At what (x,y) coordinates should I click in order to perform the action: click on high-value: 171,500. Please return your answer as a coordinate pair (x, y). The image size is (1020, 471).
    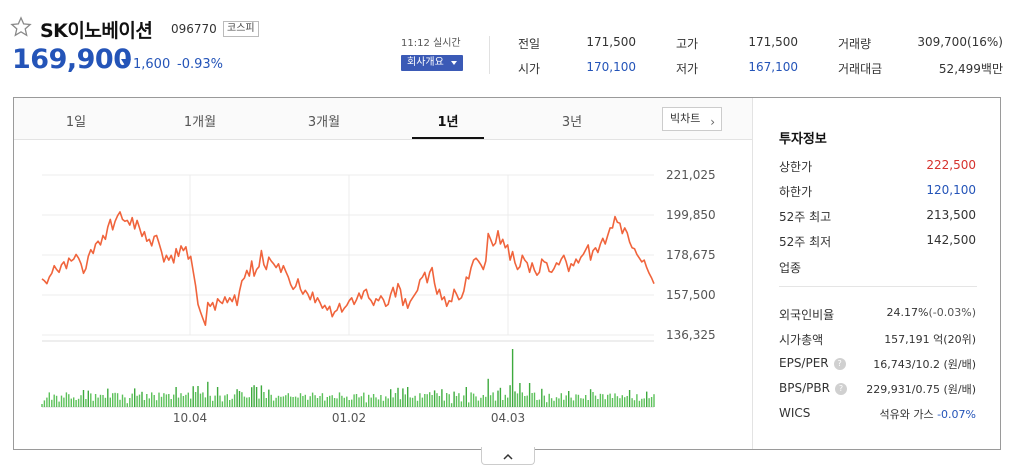
    Looking at the image, I should click on (773, 42).